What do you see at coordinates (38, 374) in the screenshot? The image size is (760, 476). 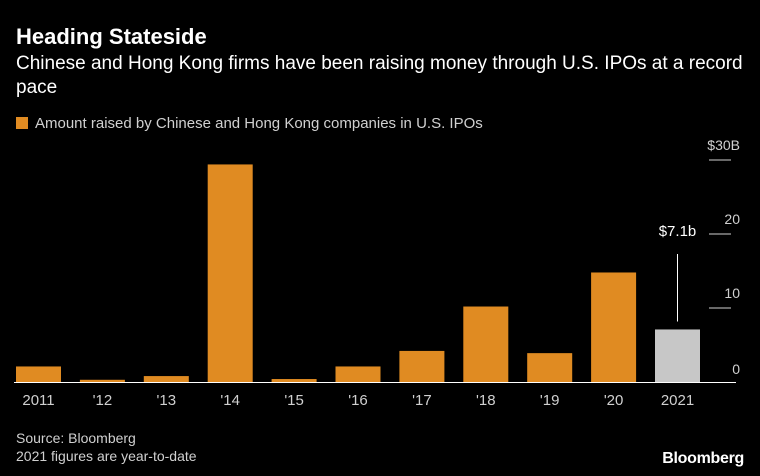 I see `bar-2011` at bounding box center [38, 374].